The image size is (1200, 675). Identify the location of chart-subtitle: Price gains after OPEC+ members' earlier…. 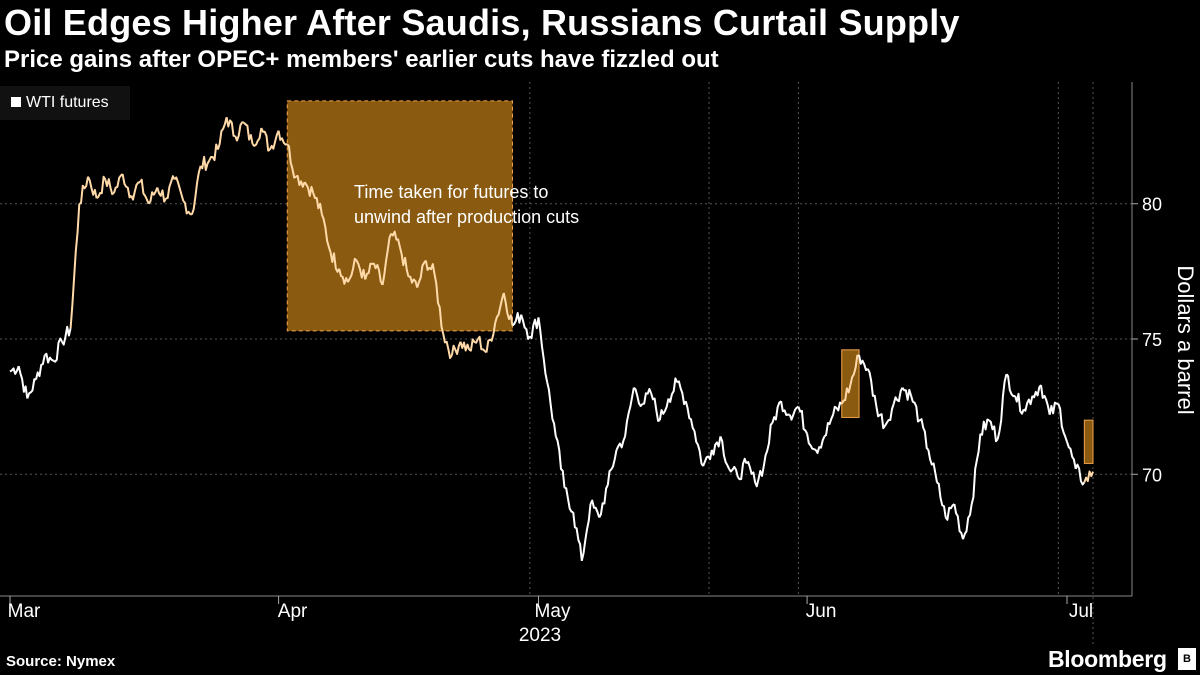
(361, 59).